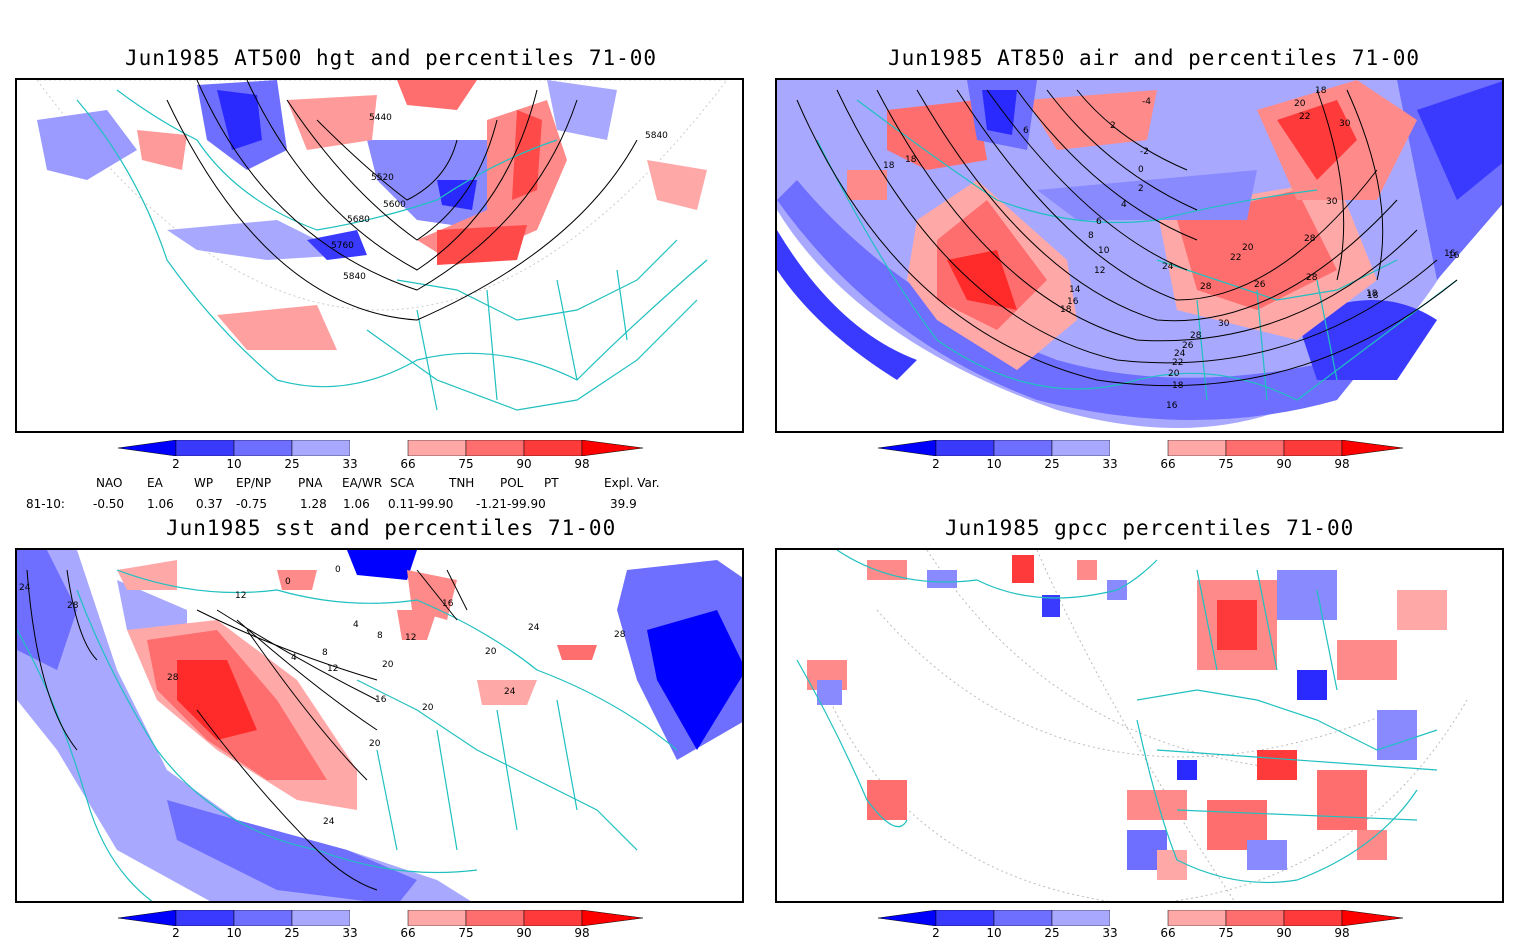  Describe the element at coordinates (109, 504) in the screenshot. I see `index-value: -0.50` at that location.